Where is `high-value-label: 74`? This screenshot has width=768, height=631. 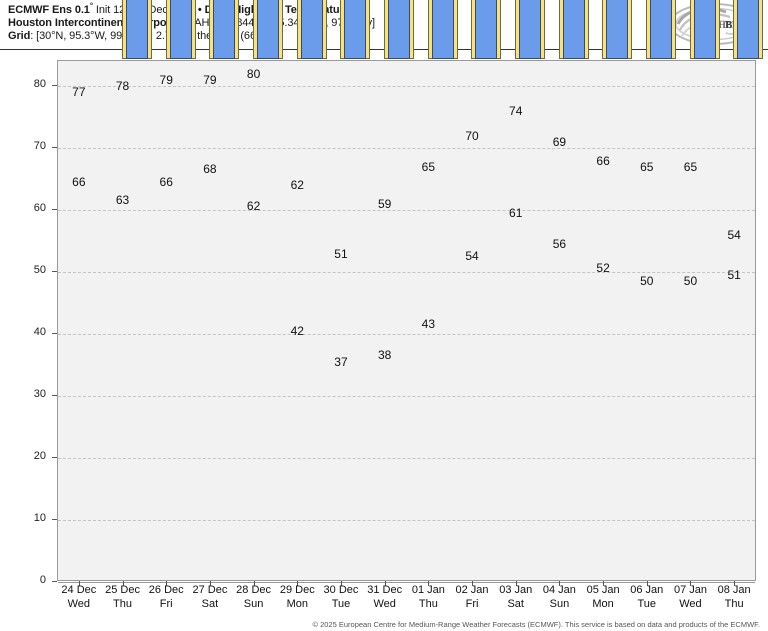
high-value-label: 74 is located at coordinates (516, 111).